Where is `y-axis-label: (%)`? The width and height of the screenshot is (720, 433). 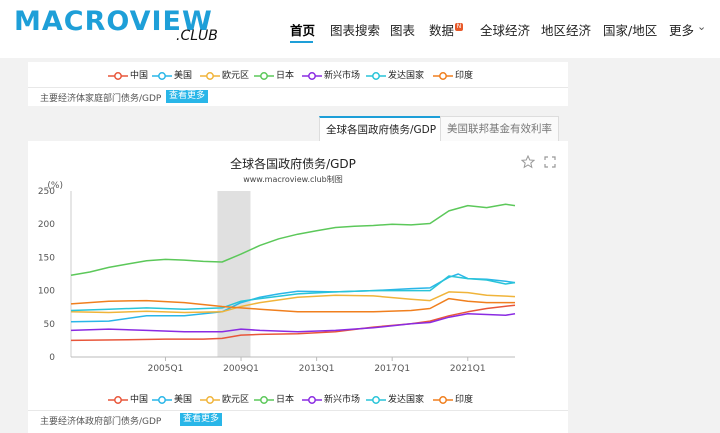 y-axis-label: (%) is located at coordinates (55, 186).